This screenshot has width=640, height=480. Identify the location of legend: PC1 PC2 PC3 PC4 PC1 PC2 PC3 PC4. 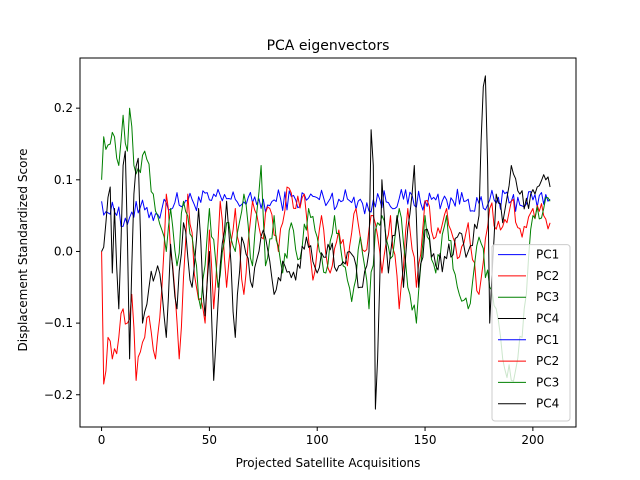
(531, 333).